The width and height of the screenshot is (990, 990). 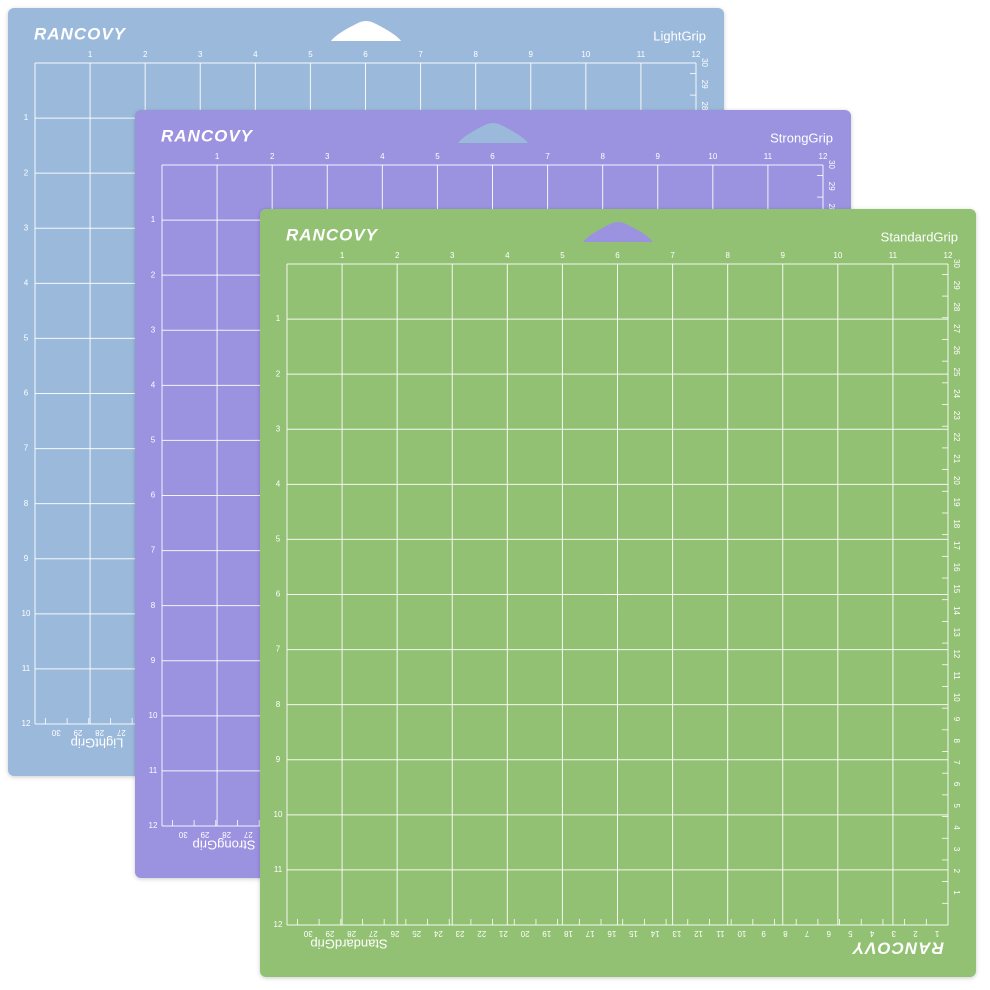 I want to click on cm-label: 6, so click(x=956, y=784).